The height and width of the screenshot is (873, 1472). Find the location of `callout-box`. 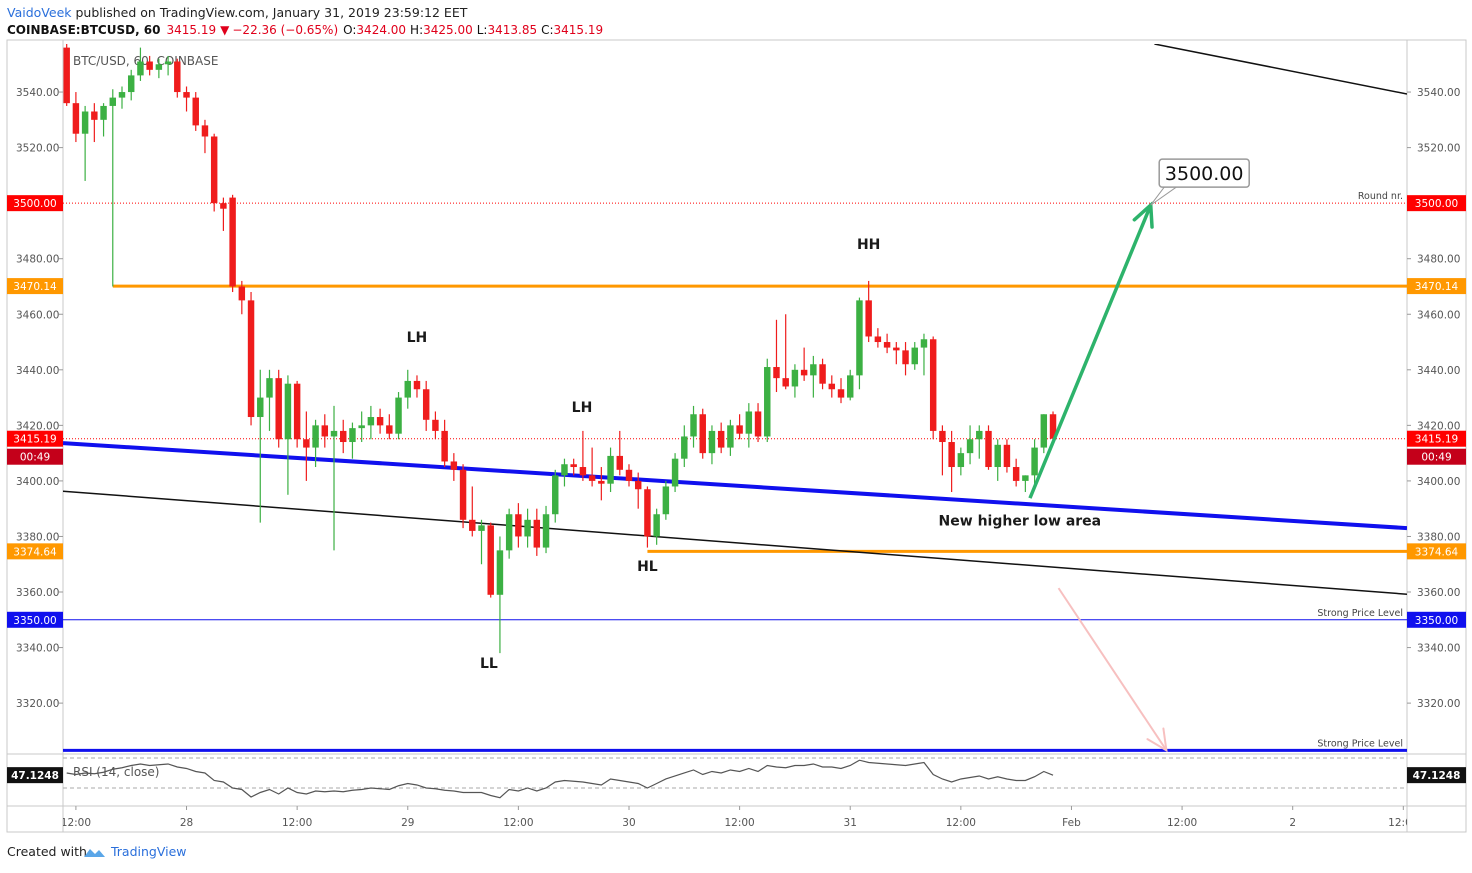

callout-box is located at coordinates (1204, 173).